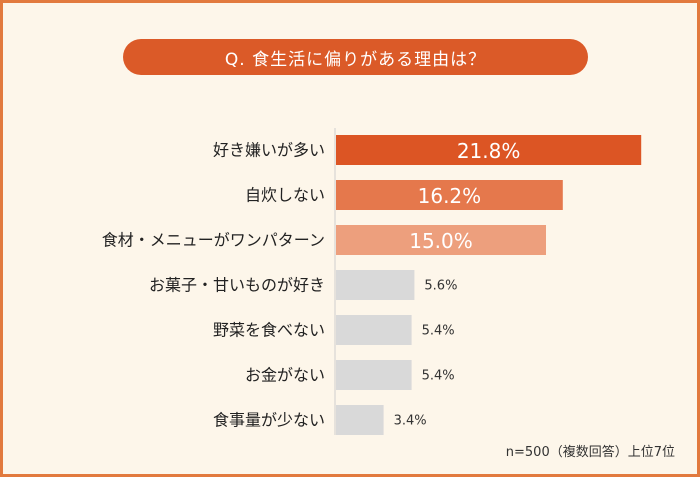 Image resolution: width=700 pixels, height=477 pixels. Describe the element at coordinates (440, 286) in the screenshot. I see `data-label: 5.6%` at that location.